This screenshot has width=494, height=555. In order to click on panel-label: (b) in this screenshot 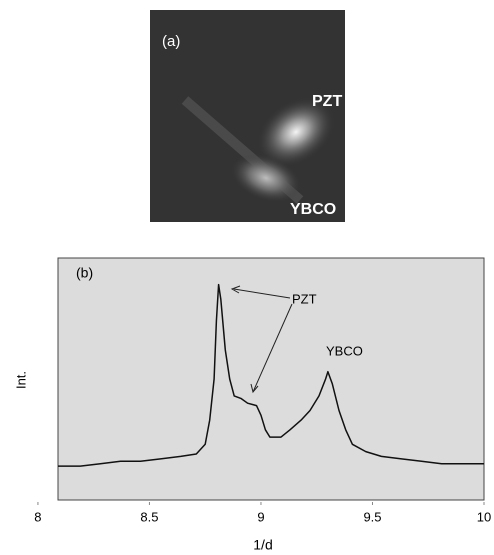, I will do `click(84, 273)`.